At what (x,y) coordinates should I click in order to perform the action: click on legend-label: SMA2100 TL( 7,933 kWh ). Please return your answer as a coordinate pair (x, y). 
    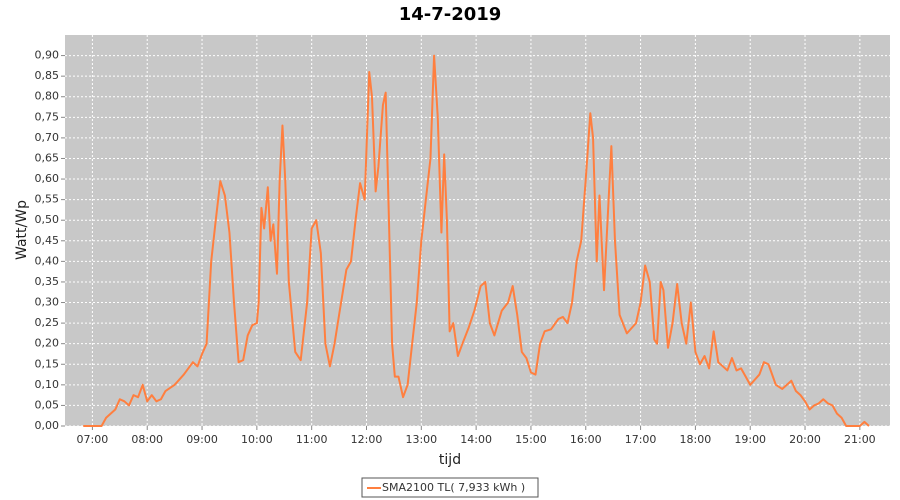
    Looking at the image, I should click on (453, 487).